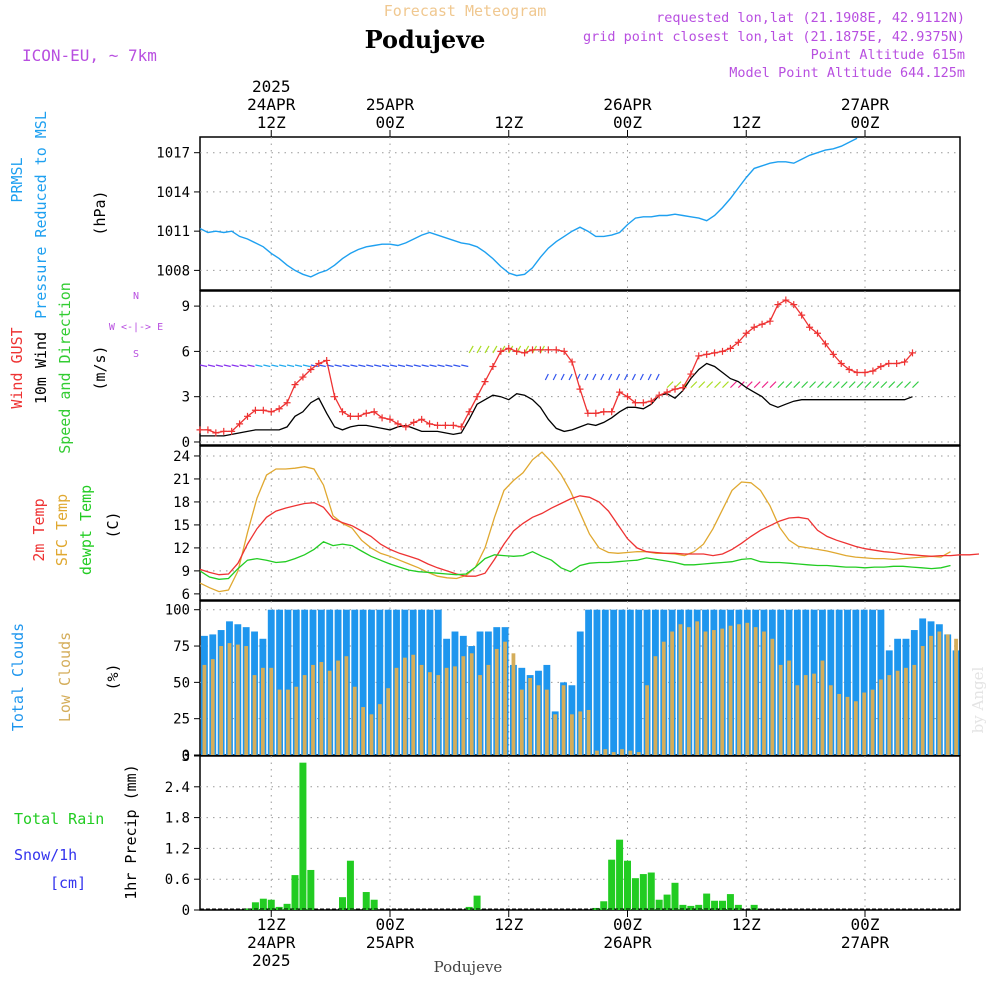  What do you see at coordinates (177, 849) in the screenshot?
I see `precip-ytick-label: 1.2` at bounding box center [177, 849].